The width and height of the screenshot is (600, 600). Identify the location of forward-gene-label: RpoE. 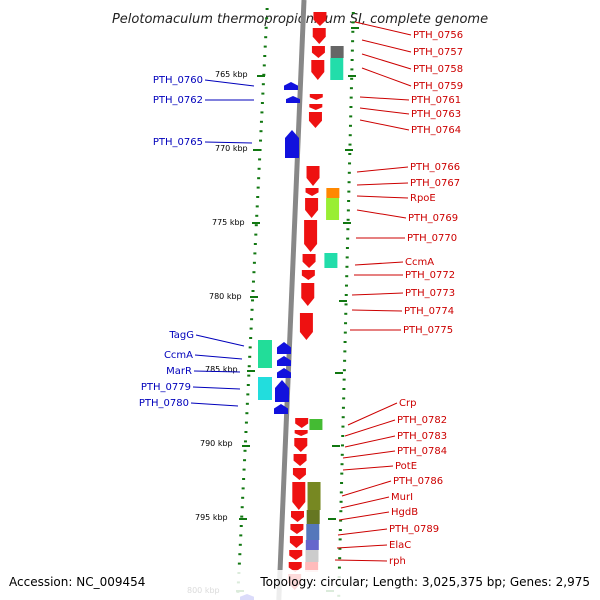
(423, 198).